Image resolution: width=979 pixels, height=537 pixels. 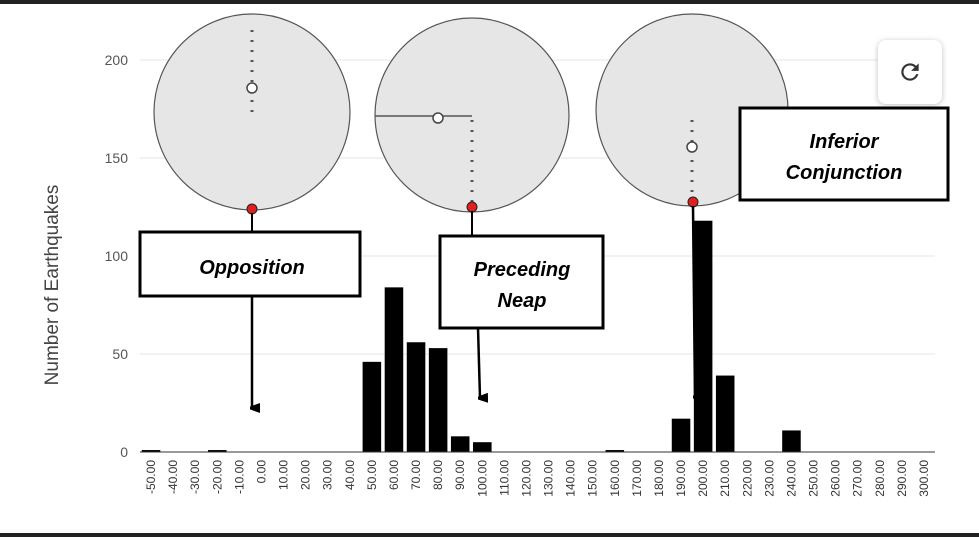 What do you see at coordinates (844, 154) in the screenshot?
I see `inferior-conjunction-label-box` at bounding box center [844, 154].